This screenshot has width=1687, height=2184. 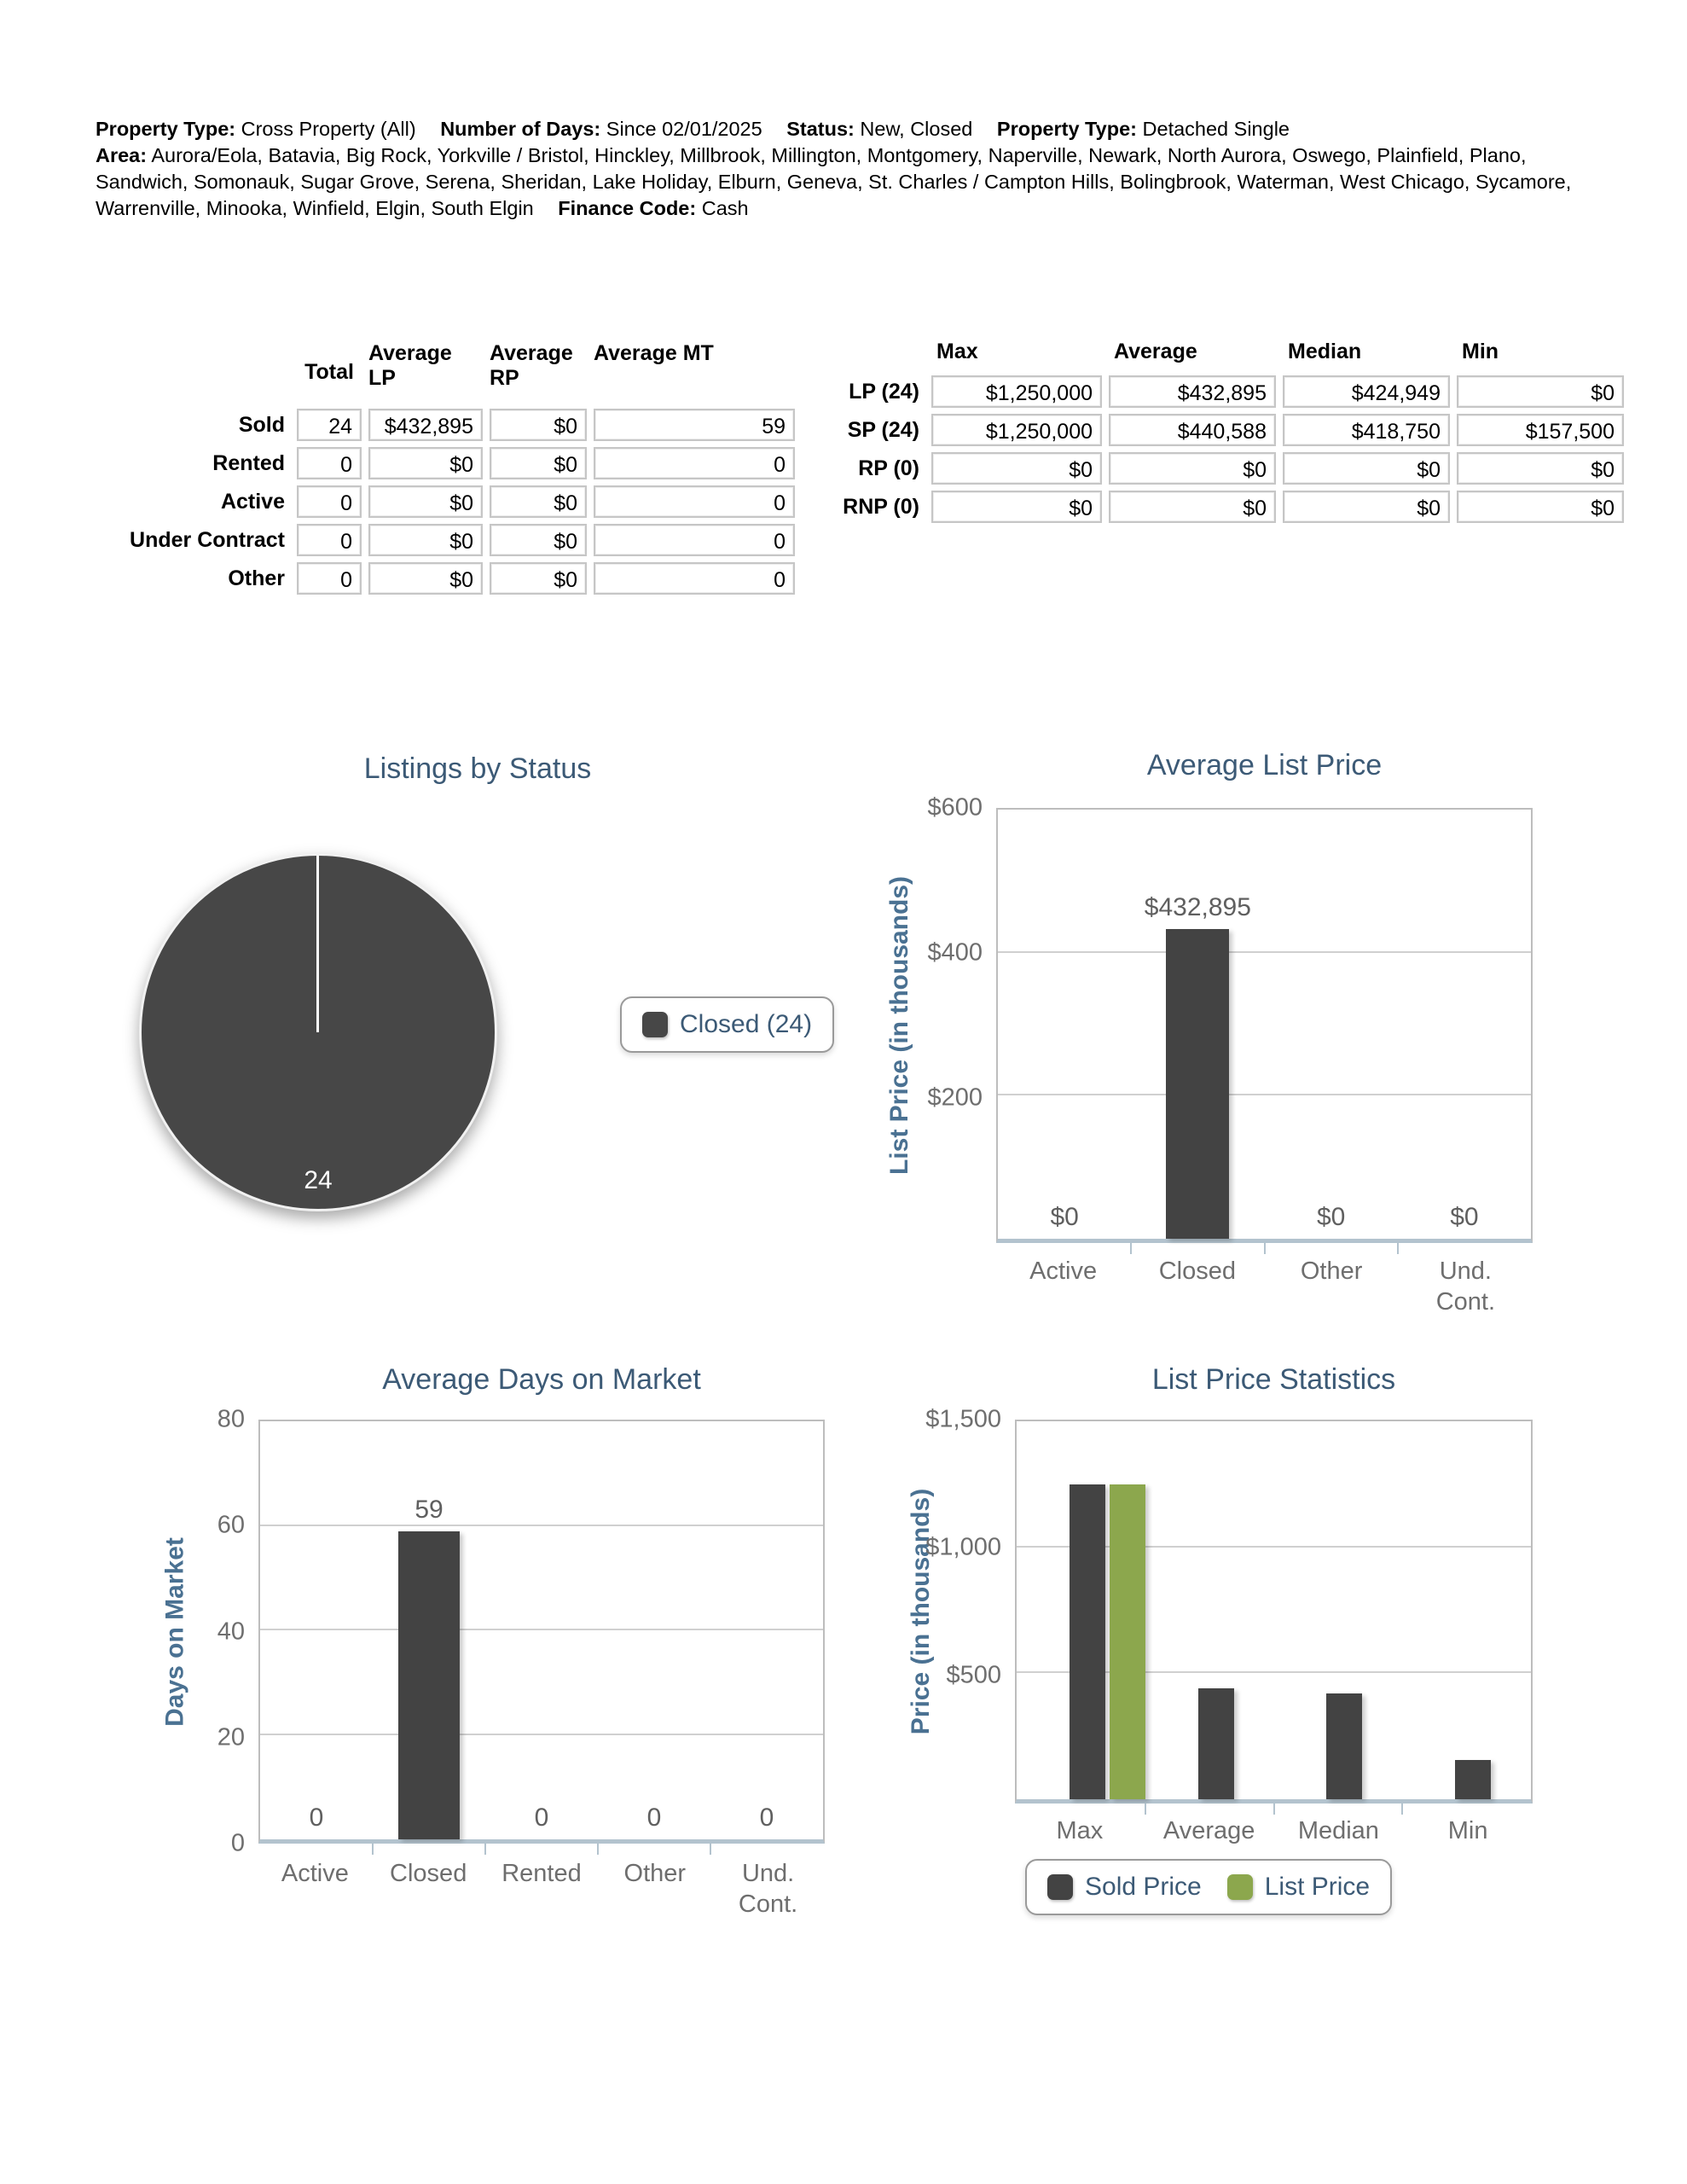 What do you see at coordinates (542, 1638) in the screenshot?
I see `bar-slots: 0 59 0 0 0` at bounding box center [542, 1638].